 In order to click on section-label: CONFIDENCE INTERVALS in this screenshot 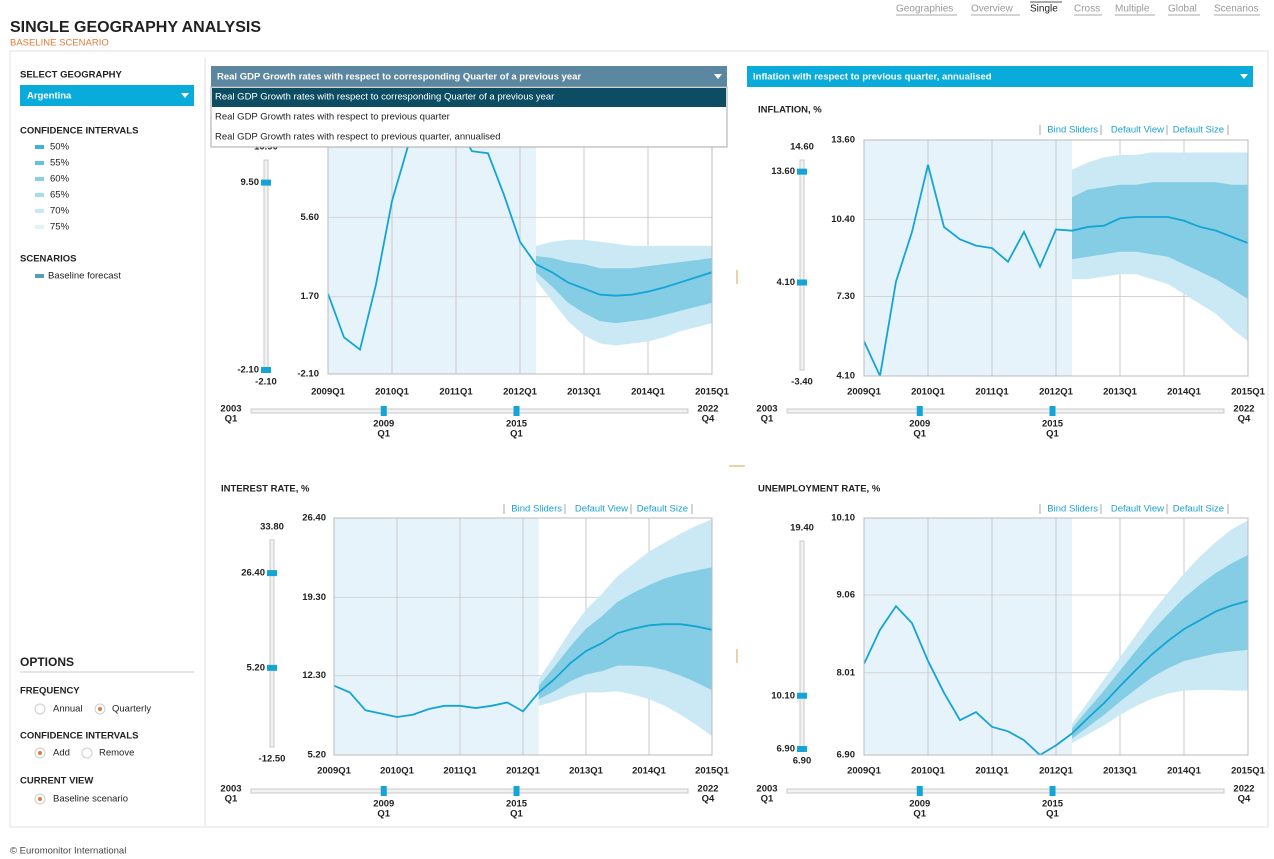, I will do `click(79, 736)`.